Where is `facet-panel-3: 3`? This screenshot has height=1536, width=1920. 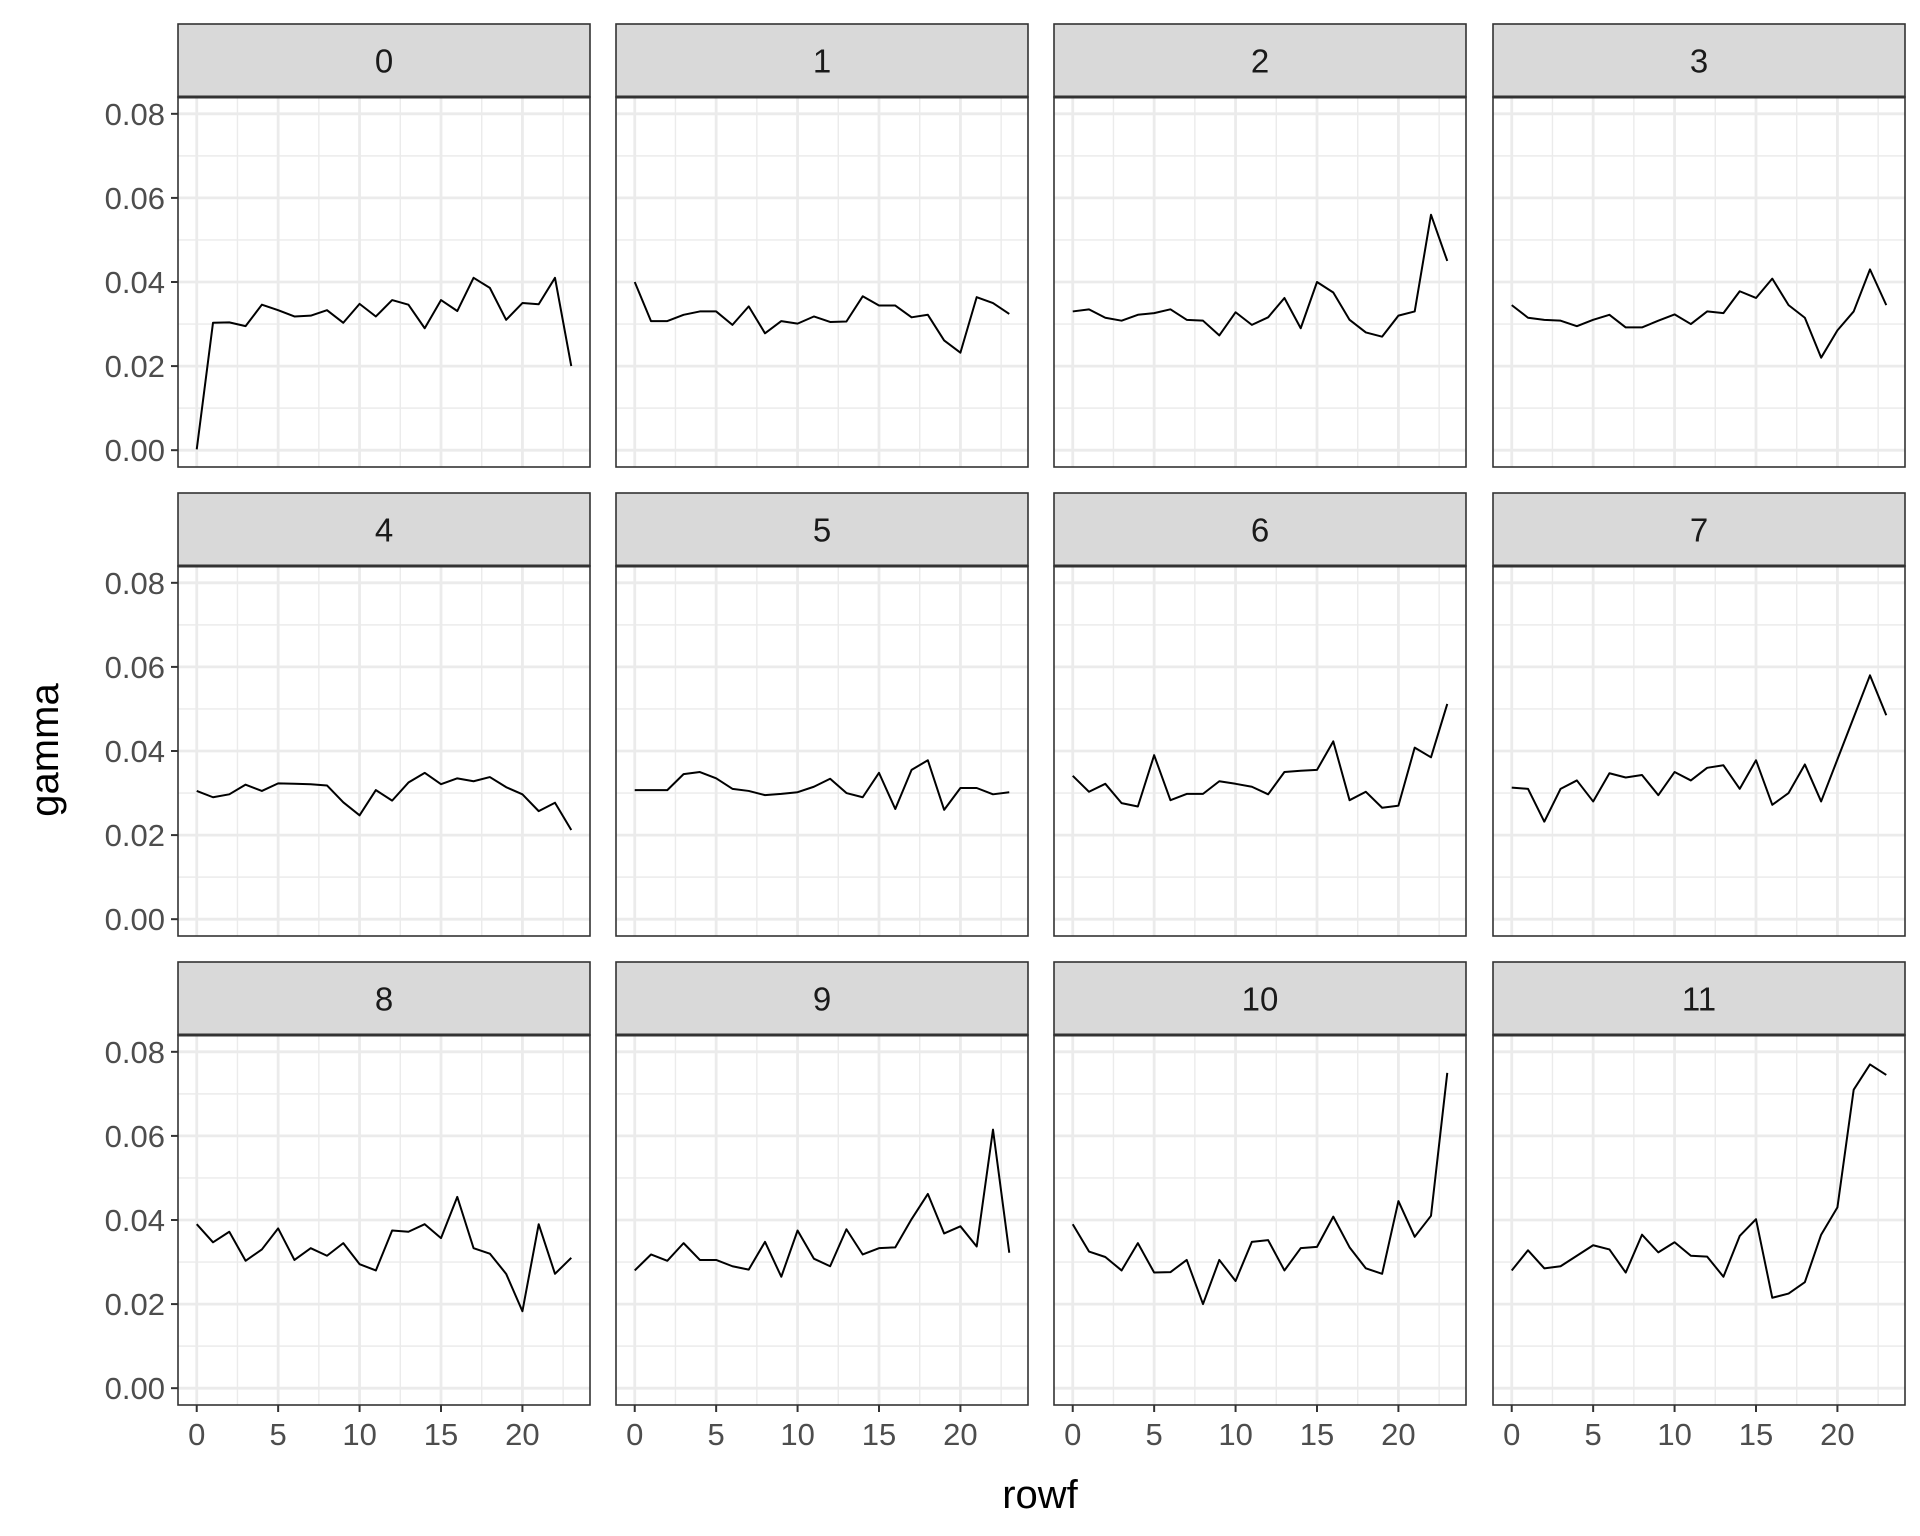
facet-panel-3: 3 is located at coordinates (1699, 245).